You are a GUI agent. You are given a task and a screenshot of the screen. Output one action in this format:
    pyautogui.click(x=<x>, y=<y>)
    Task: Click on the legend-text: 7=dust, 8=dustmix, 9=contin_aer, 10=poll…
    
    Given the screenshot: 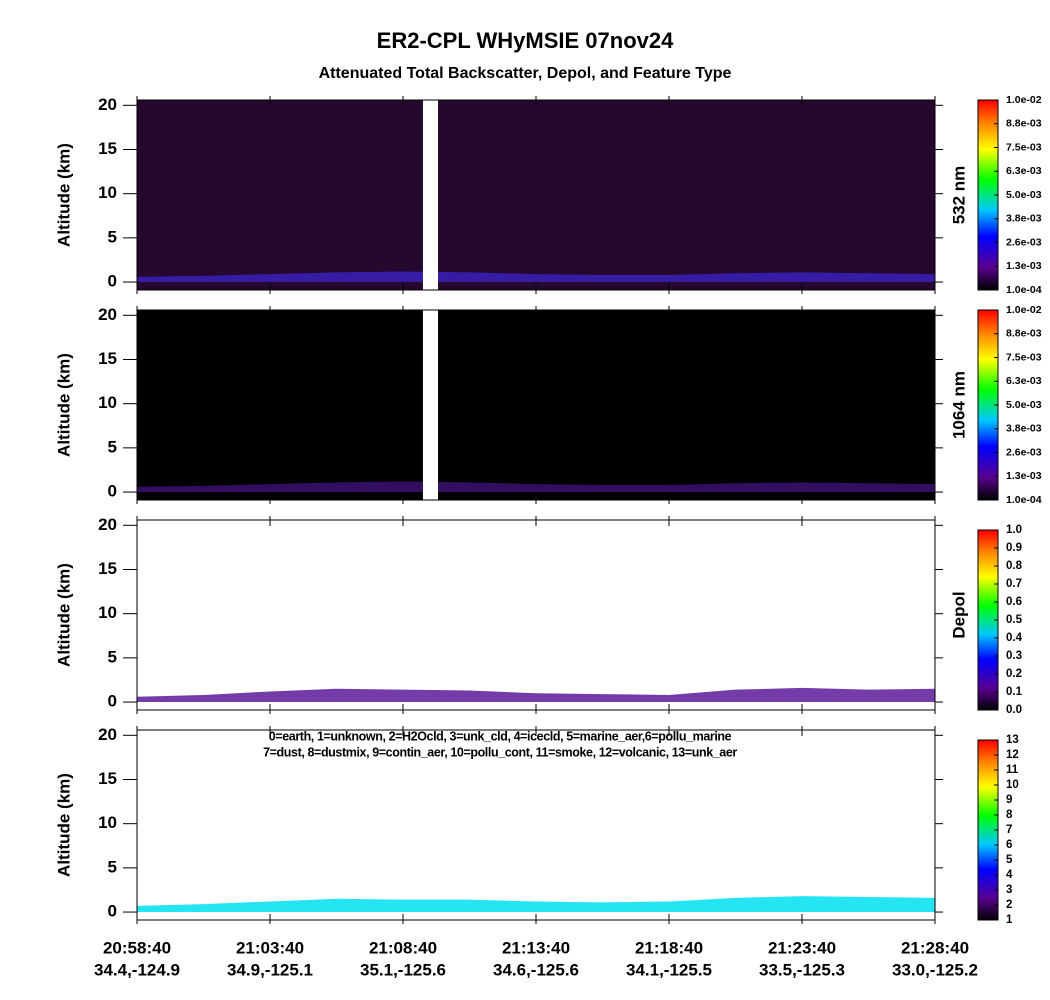 What is the action you would take?
    pyautogui.click(x=500, y=752)
    